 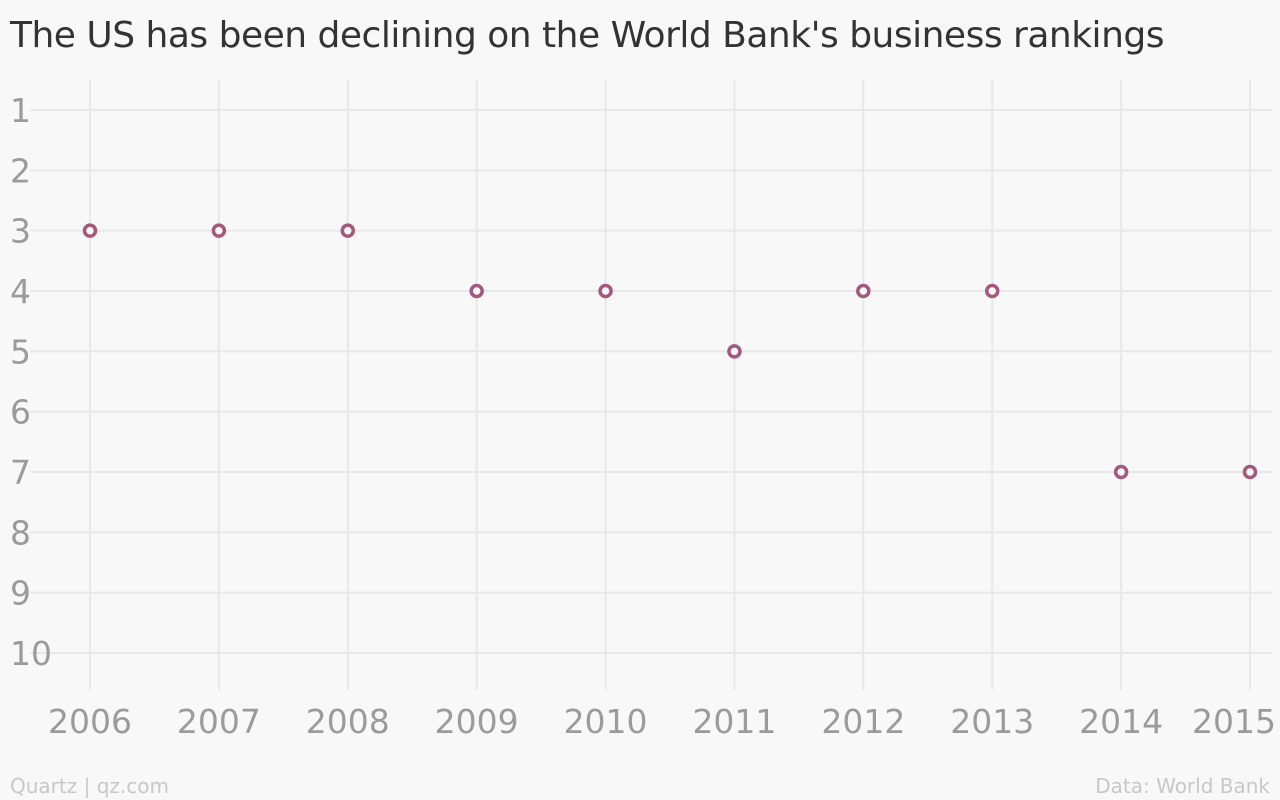 I want to click on y-tick-label: 10, so click(x=31, y=653).